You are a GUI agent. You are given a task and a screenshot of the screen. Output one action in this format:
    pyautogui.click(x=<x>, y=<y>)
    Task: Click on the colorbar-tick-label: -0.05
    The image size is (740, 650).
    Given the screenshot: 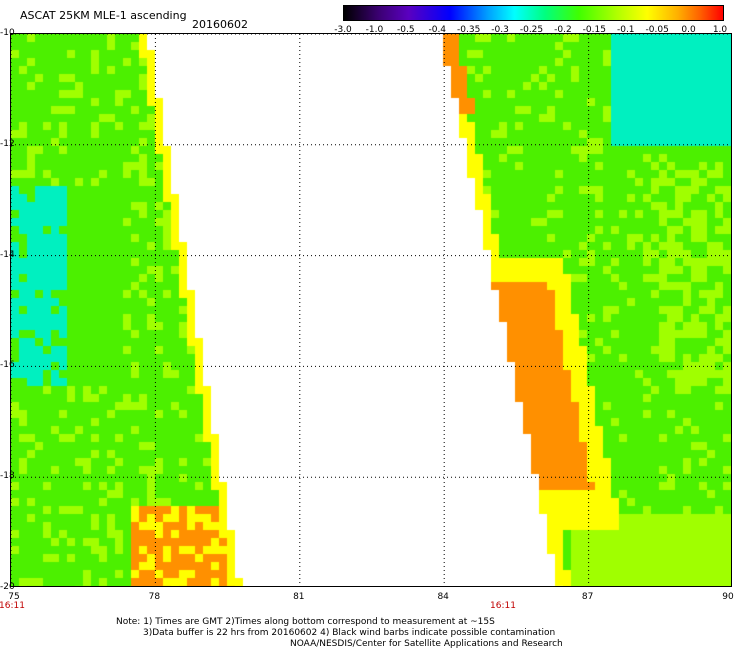 What is the action you would take?
    pyautogui.click(x=657, y=30)
    